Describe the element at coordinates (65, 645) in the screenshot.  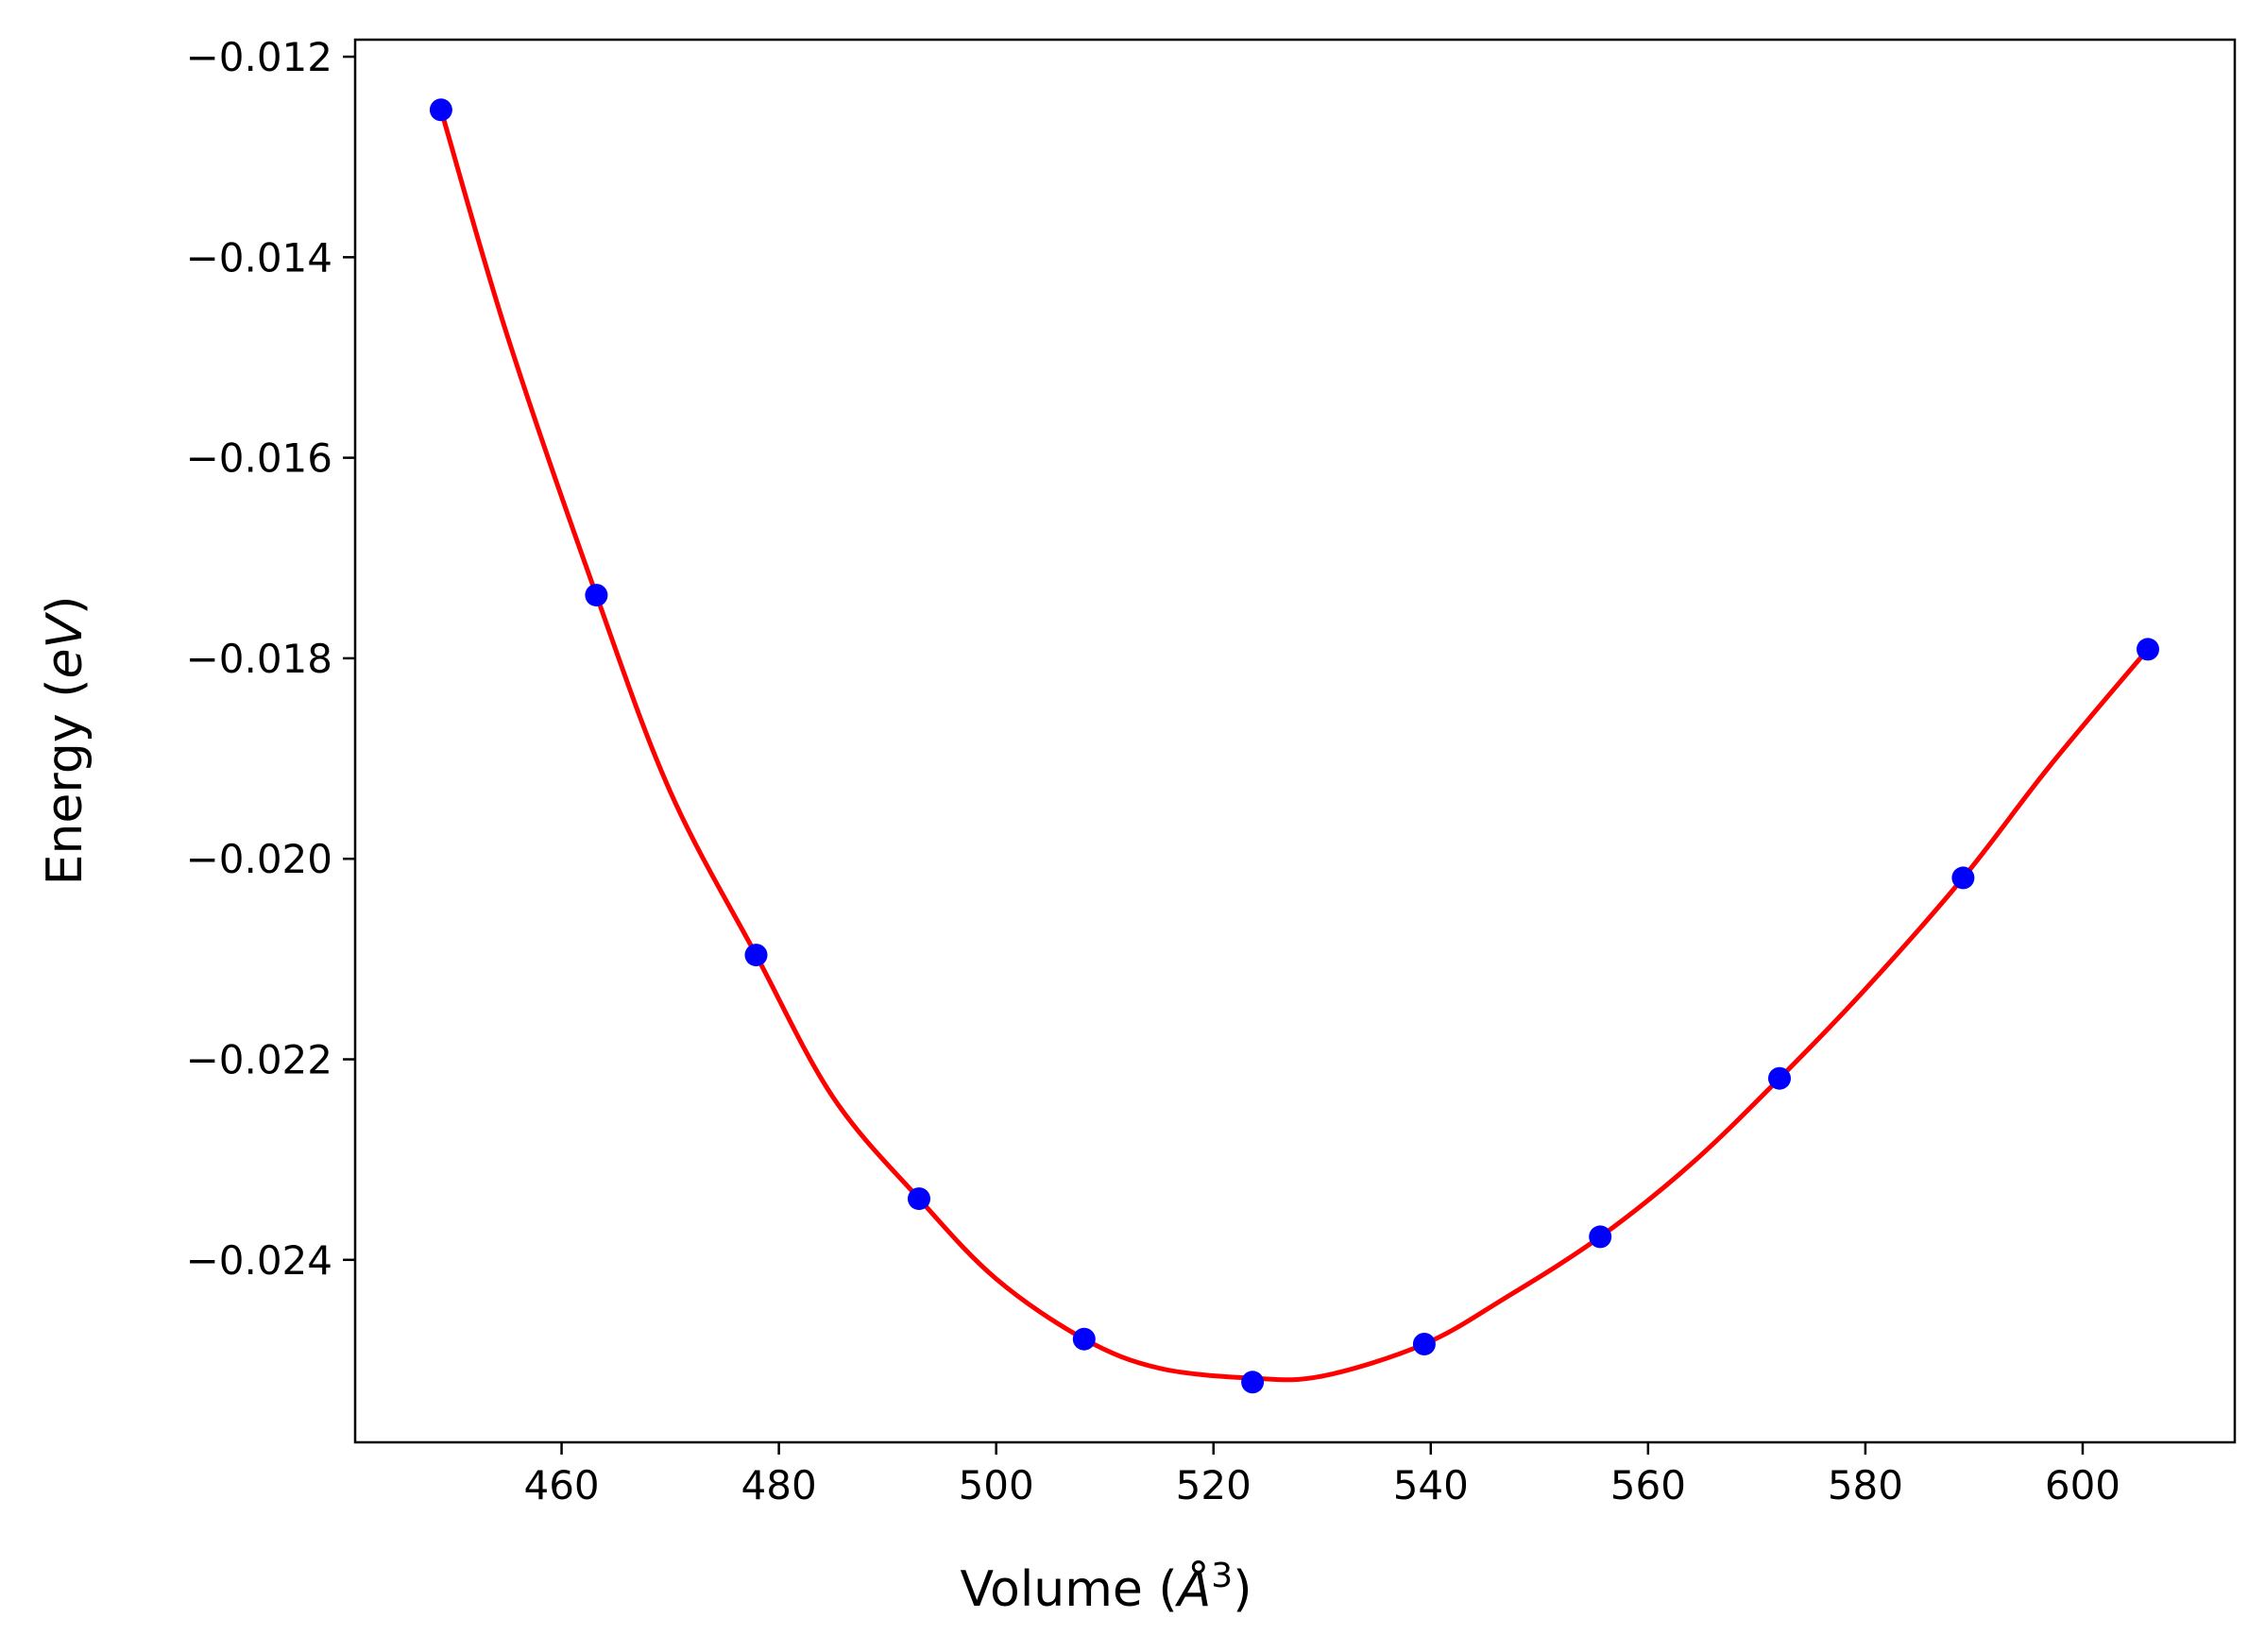
I see `y-axis-label-unit: eV` at that location.